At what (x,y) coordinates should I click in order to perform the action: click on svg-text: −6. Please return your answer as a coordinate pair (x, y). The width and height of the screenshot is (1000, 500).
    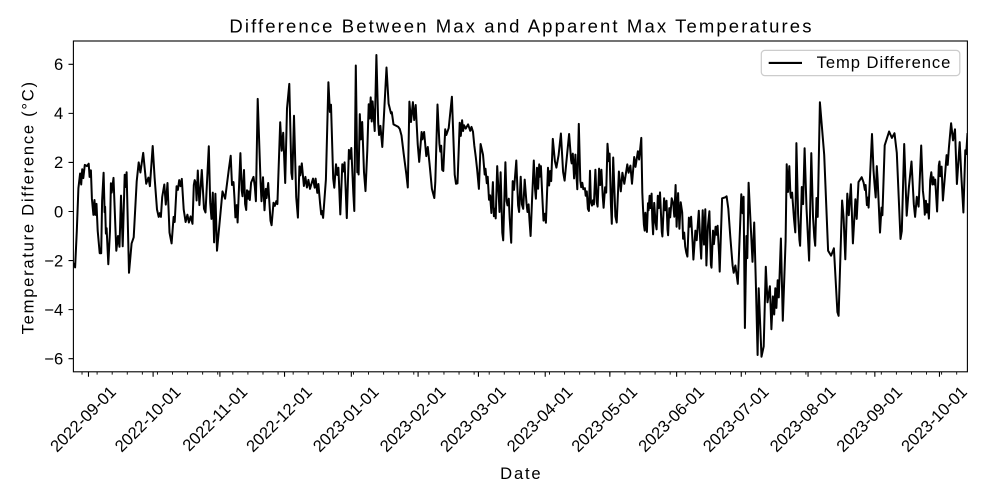
    Looking at the image, I should click on (53, 359).